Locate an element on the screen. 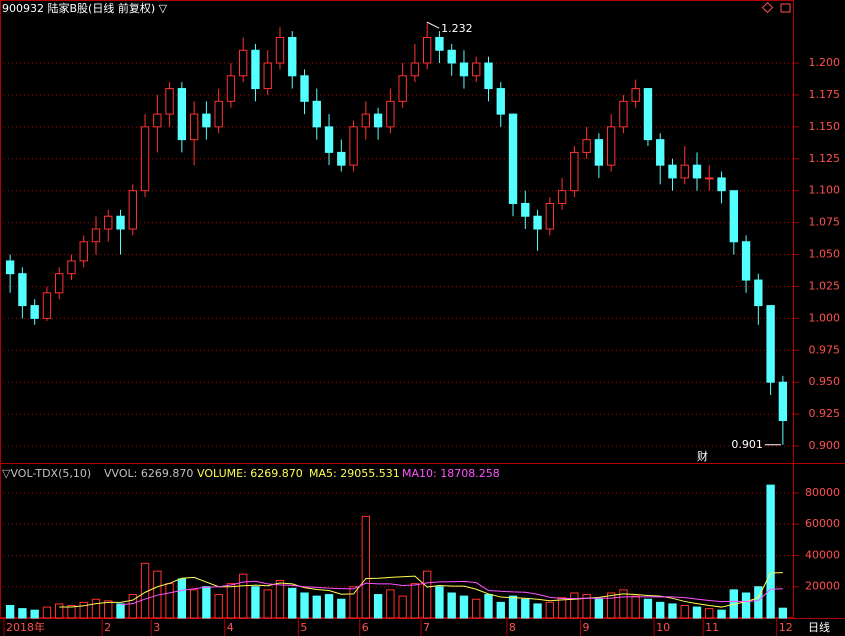 This screenshot has width=845, height=636. x-tick-label: 4 is located at coordinates (230, 627).